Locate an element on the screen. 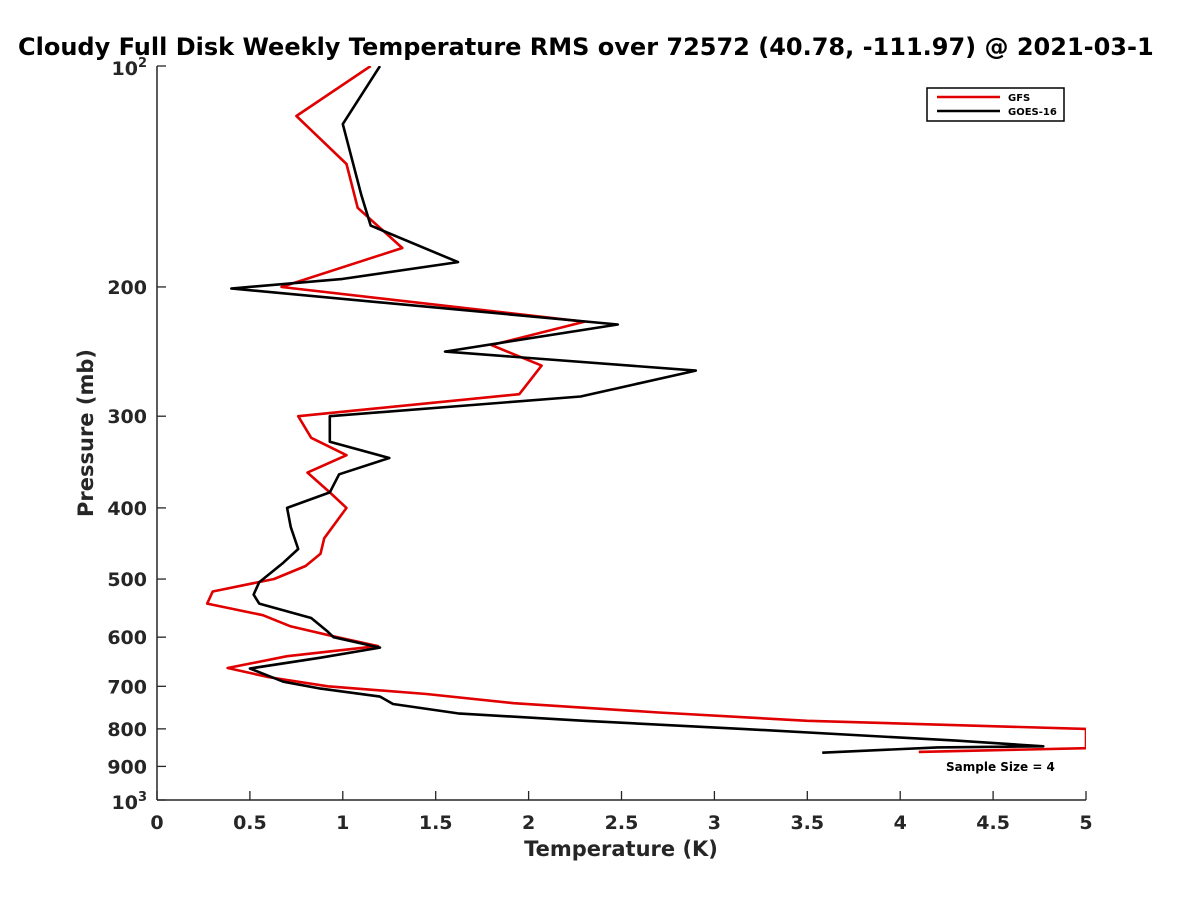 The image size is (1200, 900). x-axis-label: Temperature (K) is located at coordinates (621, 849).